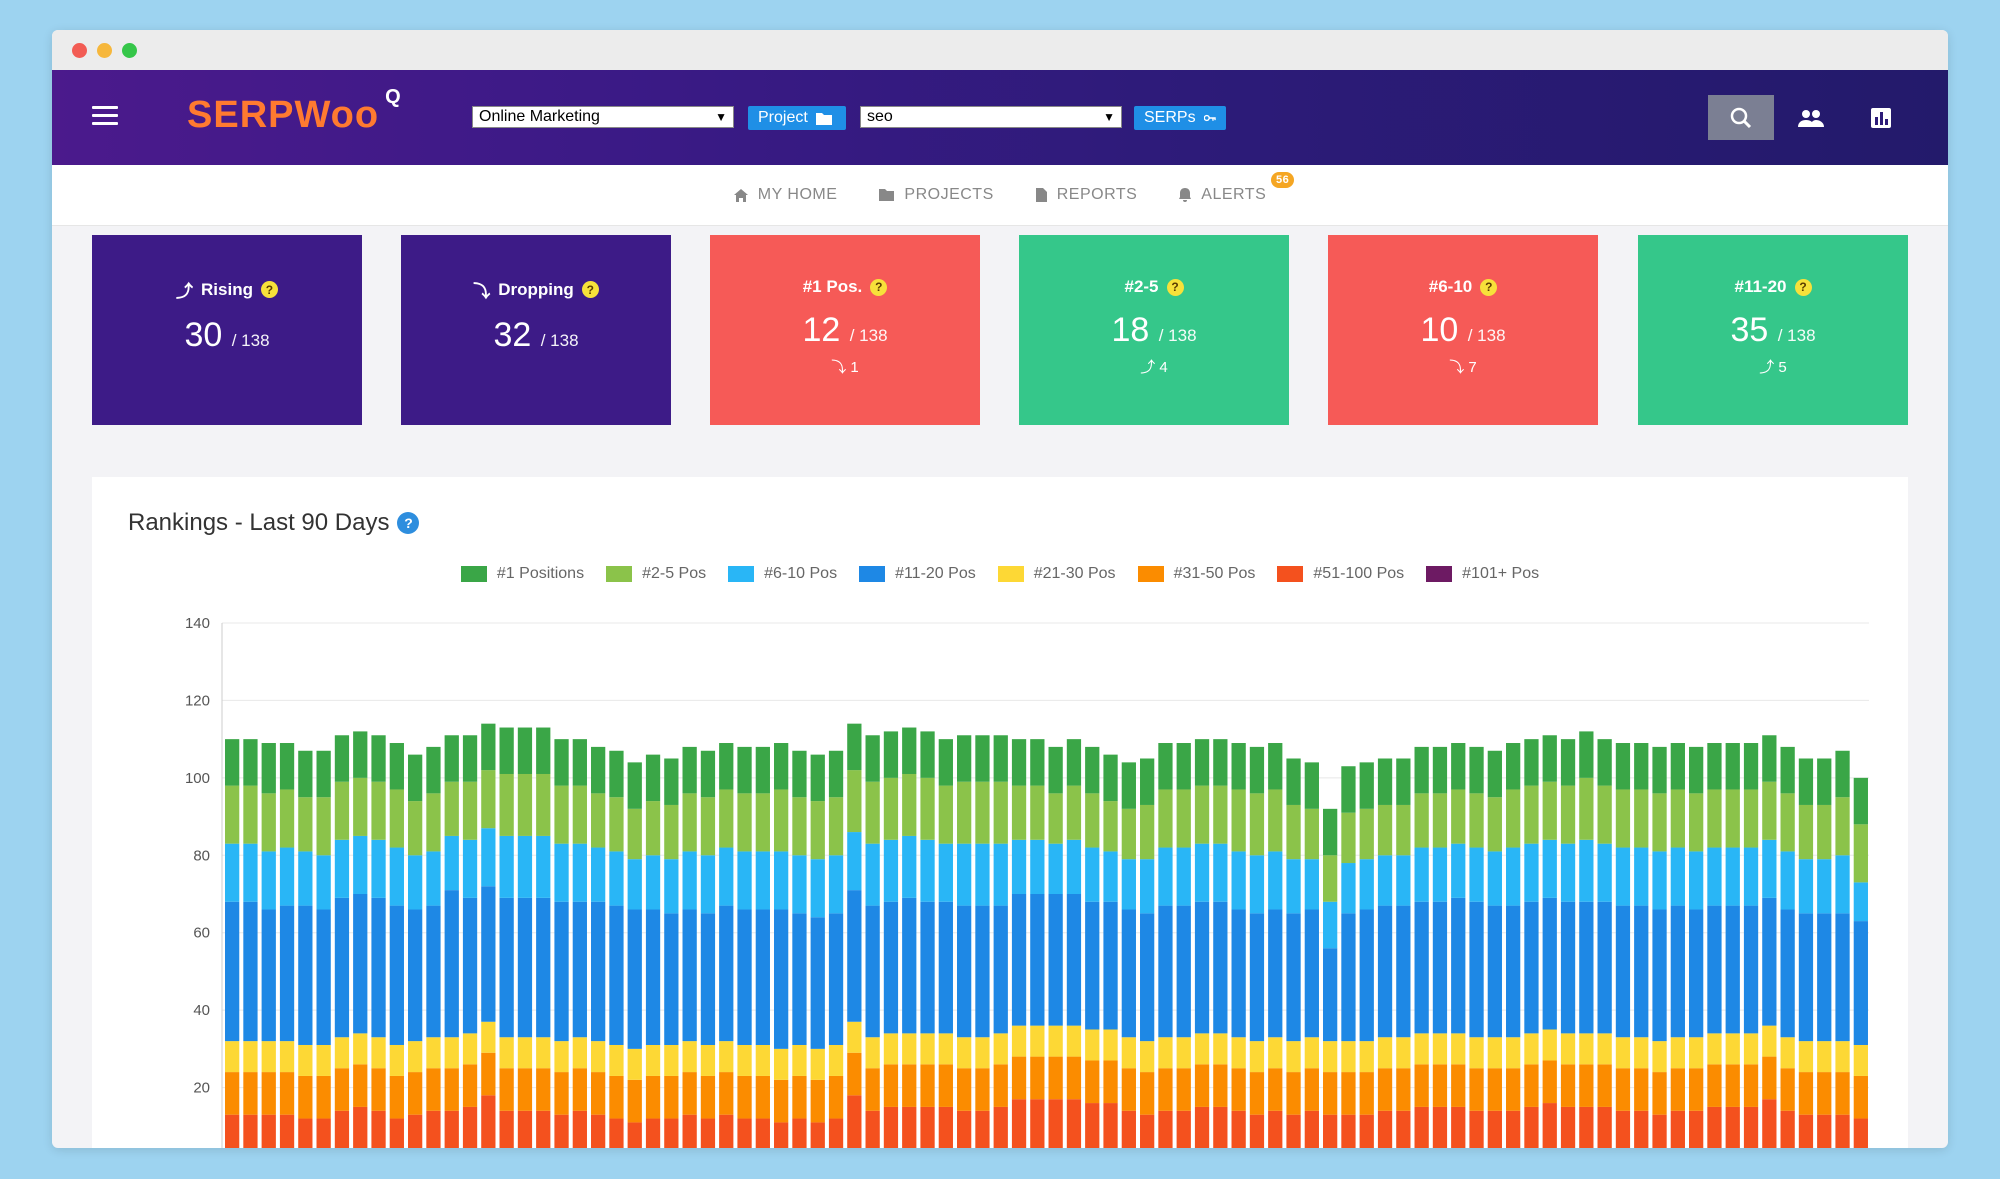 This screenshot has width=2000, height=1179. I want to click on card-pos-1: #1 Pos.? 12 / 138 ⤵ 1, so click(845, 330).